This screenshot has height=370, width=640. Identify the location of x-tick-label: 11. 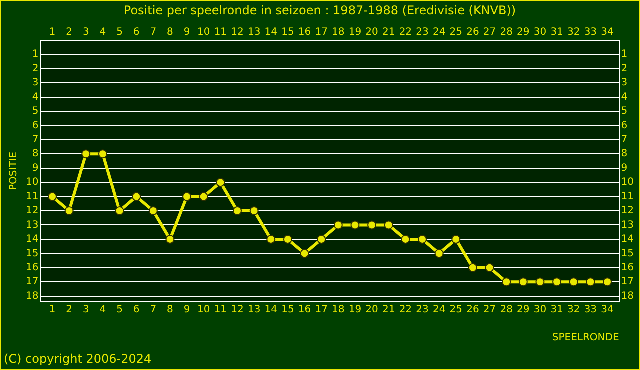
(221, 32).